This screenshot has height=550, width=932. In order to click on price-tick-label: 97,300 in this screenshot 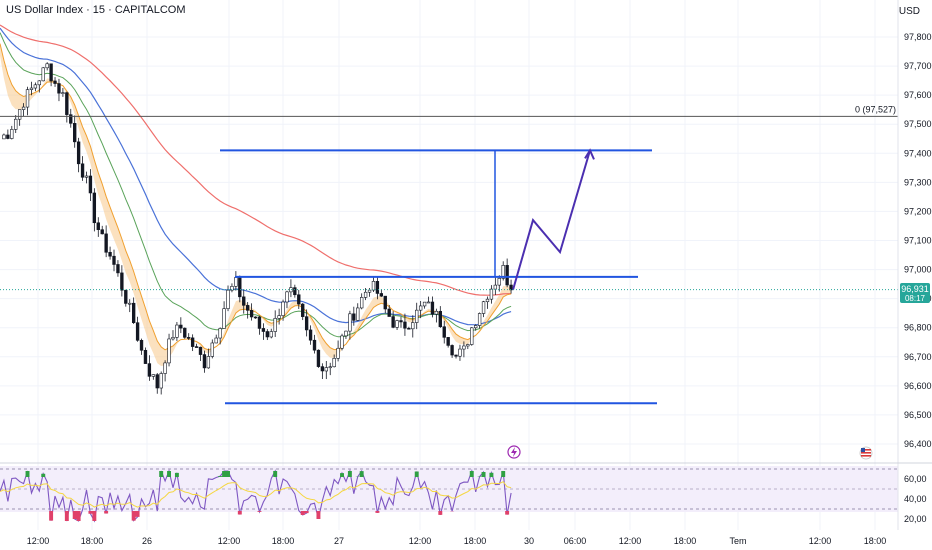, I will do `click(918, 182)`.